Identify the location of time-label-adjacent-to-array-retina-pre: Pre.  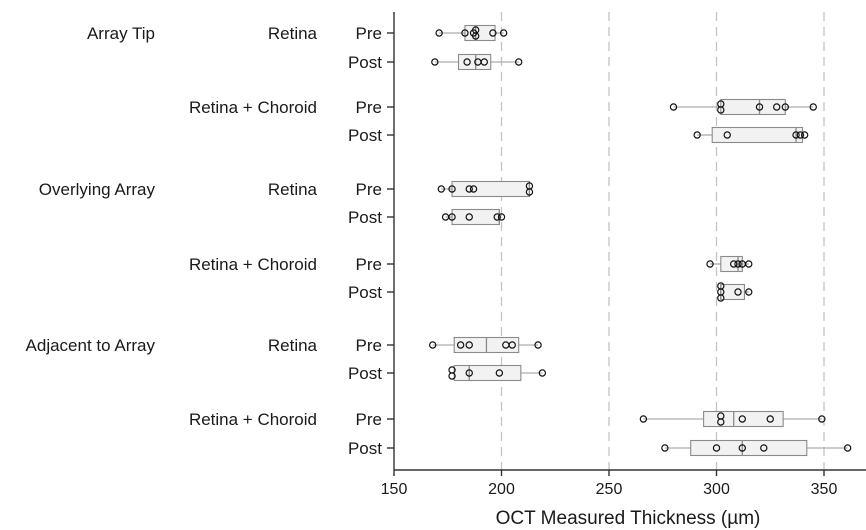
(369, 345).